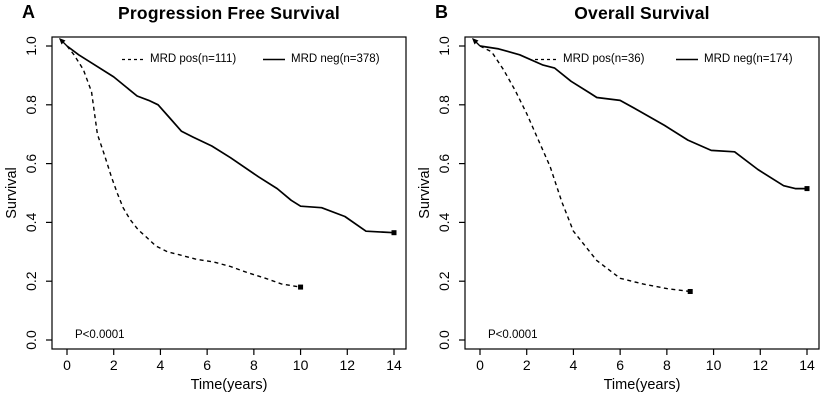  I want to click on panel-a-p-value: P<0.0001, so click(100, 335).